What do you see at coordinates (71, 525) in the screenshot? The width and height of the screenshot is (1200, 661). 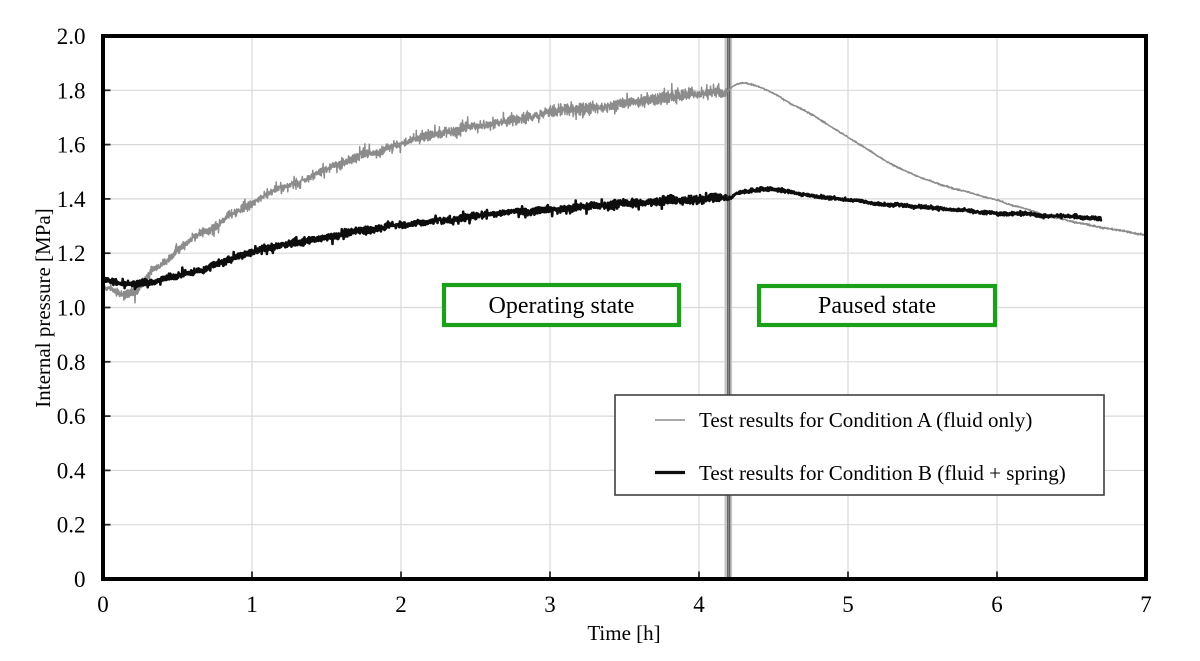 I see `svg-text: 0.2` at bounding box center [71, 525].